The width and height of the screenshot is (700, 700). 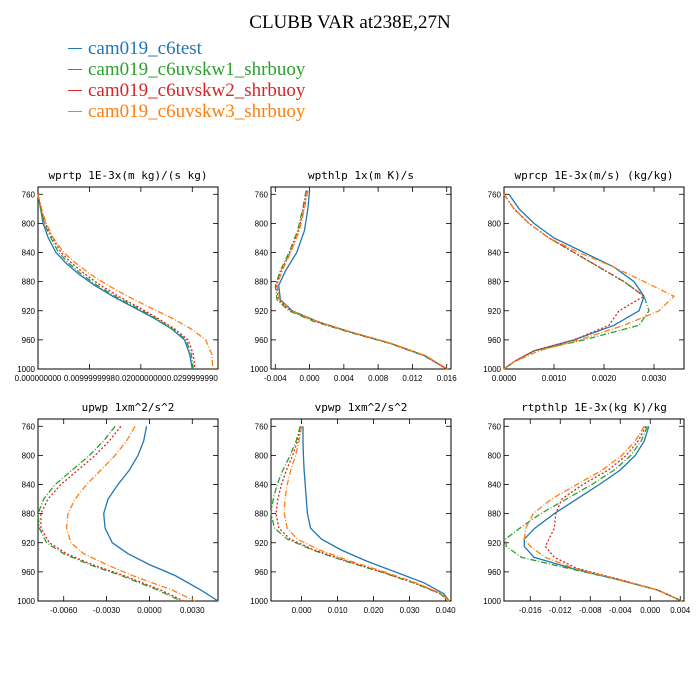 I want to click on x-tick-label: 0.0099999998, so click(x=90, y=378).